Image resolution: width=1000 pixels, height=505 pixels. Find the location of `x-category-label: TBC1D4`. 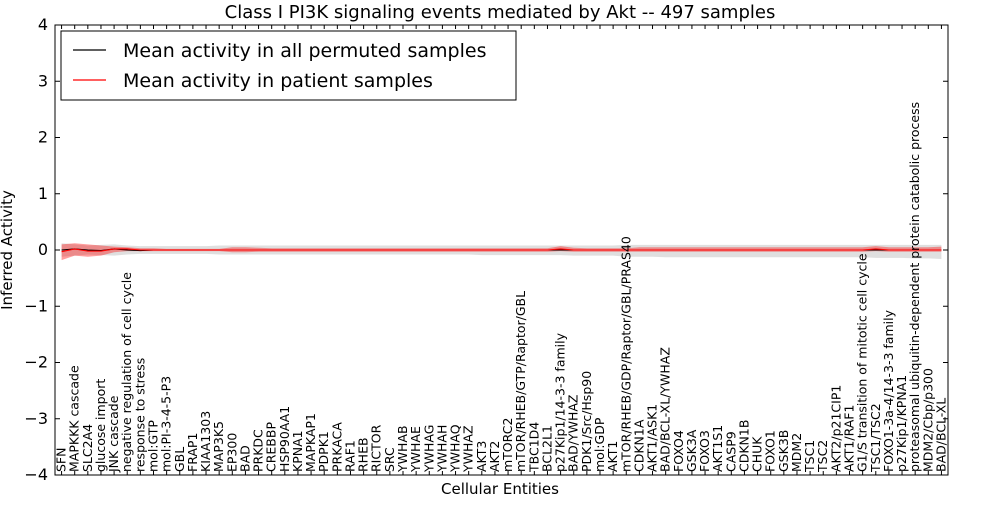

x-category-label: TBC1D4 is located at coordinates (533, 447).